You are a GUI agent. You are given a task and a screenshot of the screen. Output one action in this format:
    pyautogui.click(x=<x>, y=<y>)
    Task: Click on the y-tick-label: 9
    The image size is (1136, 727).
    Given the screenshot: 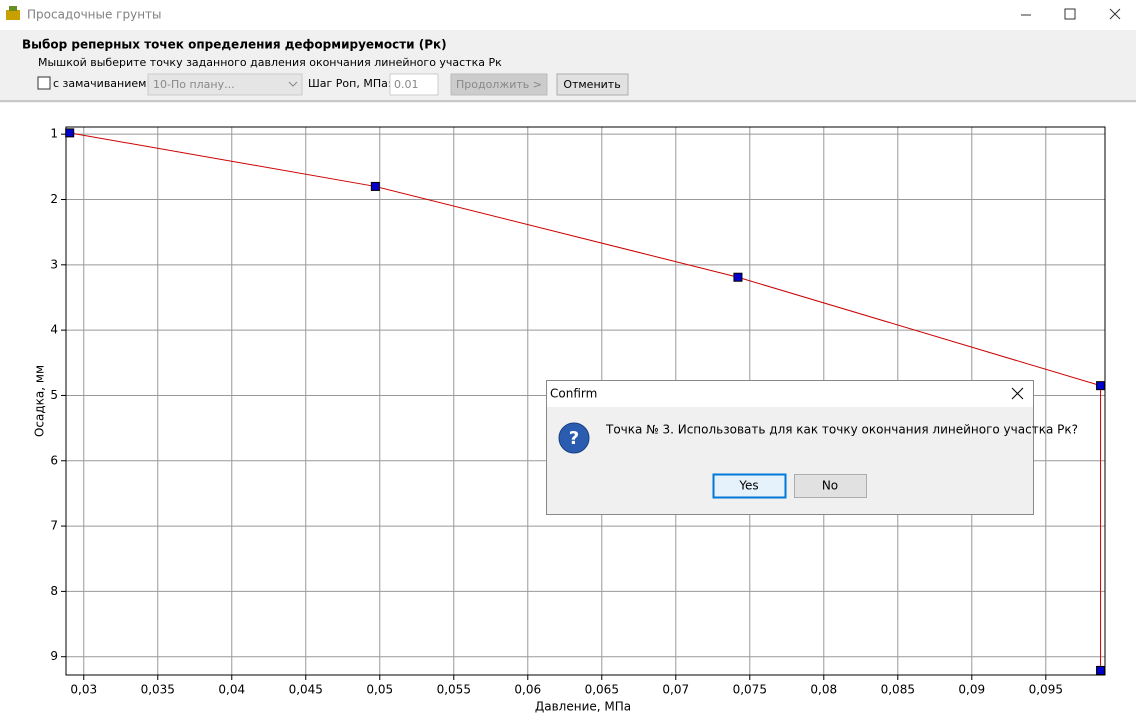 What is the action you would take?
    pyautogui.click(x=54, y=656)
    